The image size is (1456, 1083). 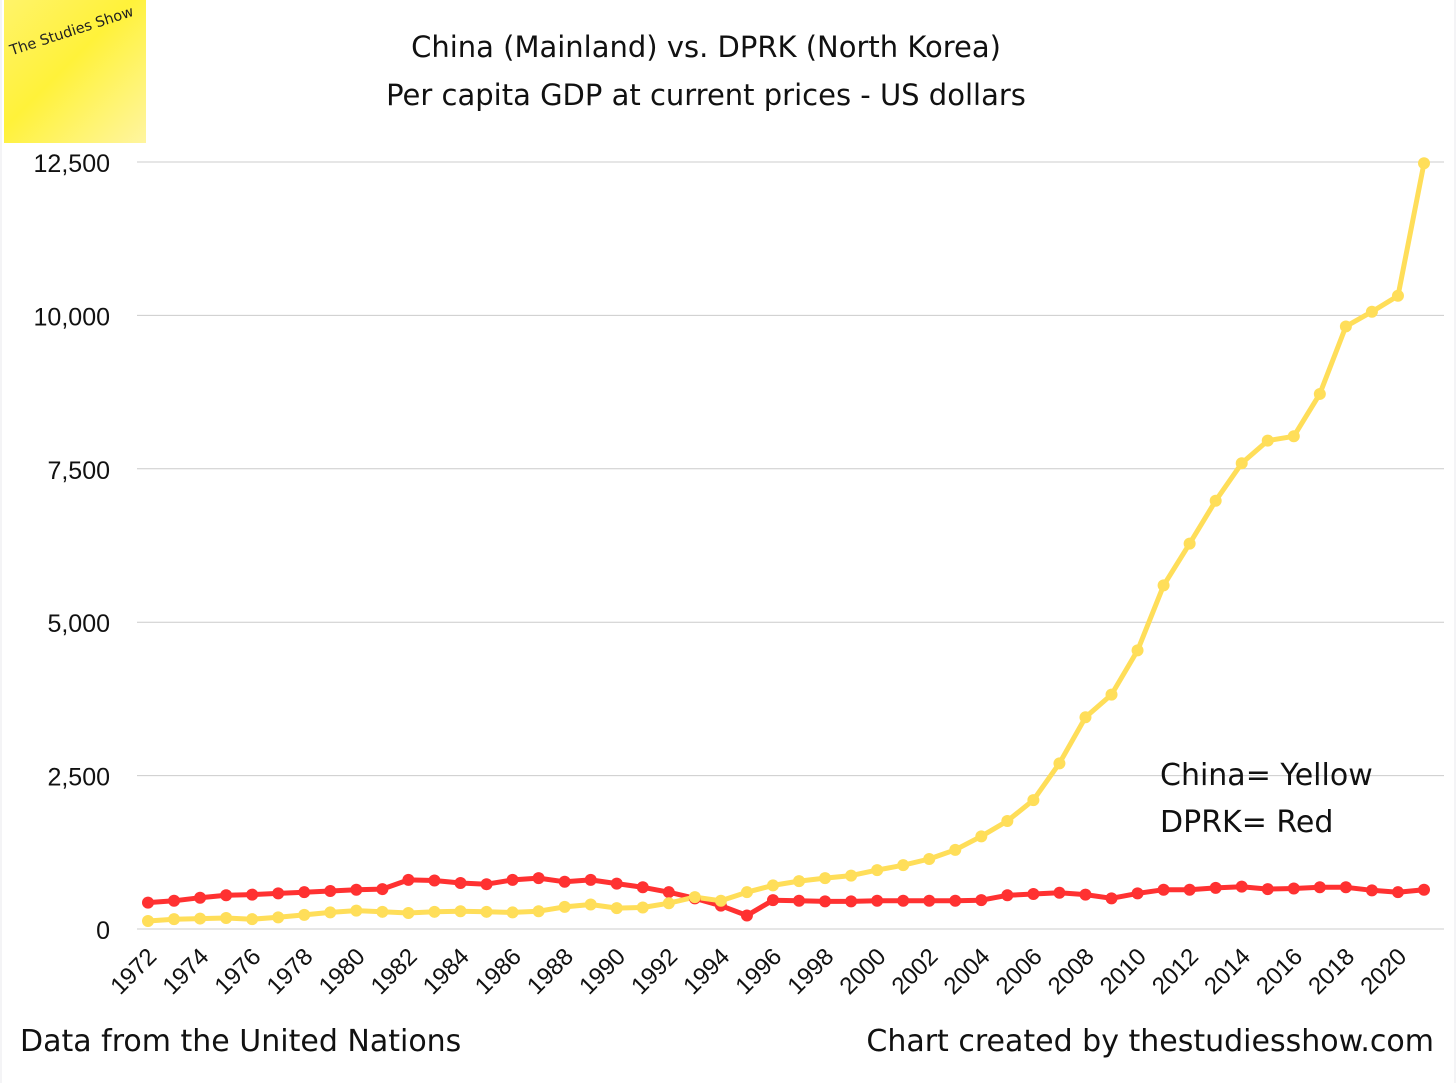 I want to click on x-tick-label: 2016, so click(x=1279, y=971).